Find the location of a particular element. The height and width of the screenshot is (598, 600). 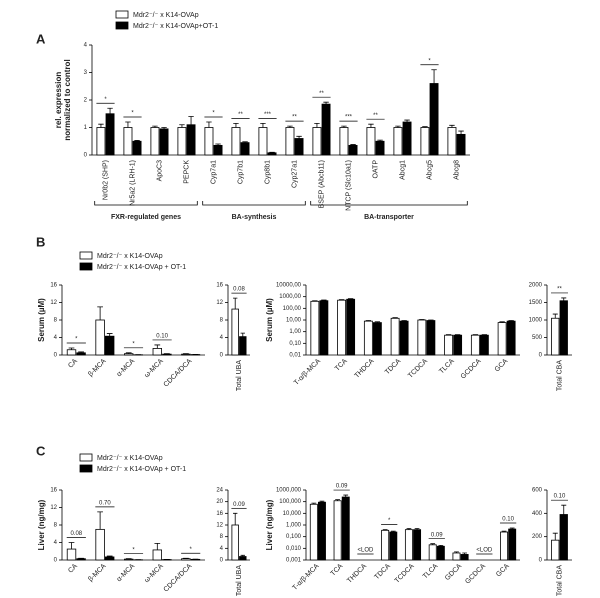

x-tick-label: Nr5a2 (LRH-1) is located at coordinates (132, 183).